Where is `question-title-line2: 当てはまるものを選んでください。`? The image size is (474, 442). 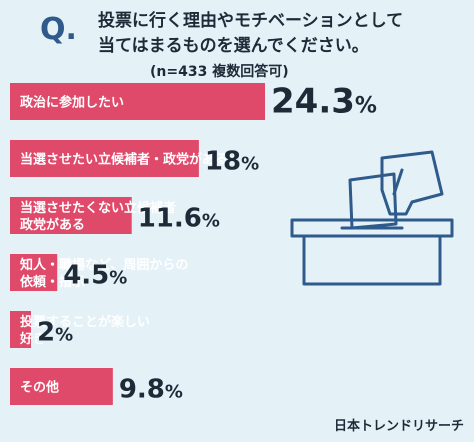
question-title-line2: 当てはまるものを選んでください。 is located at coordinates (233, 46).